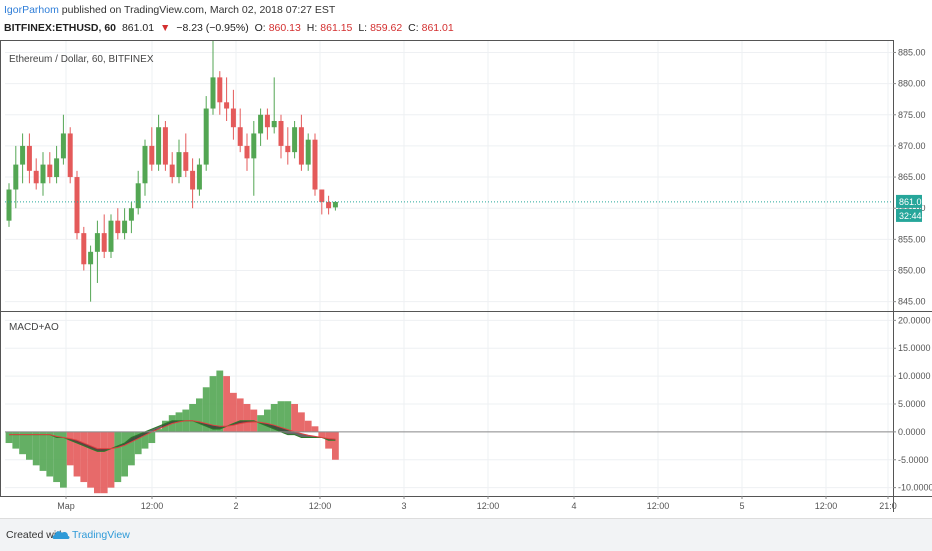  I want to click on author-link: IgorParhom, so click(31, 10).